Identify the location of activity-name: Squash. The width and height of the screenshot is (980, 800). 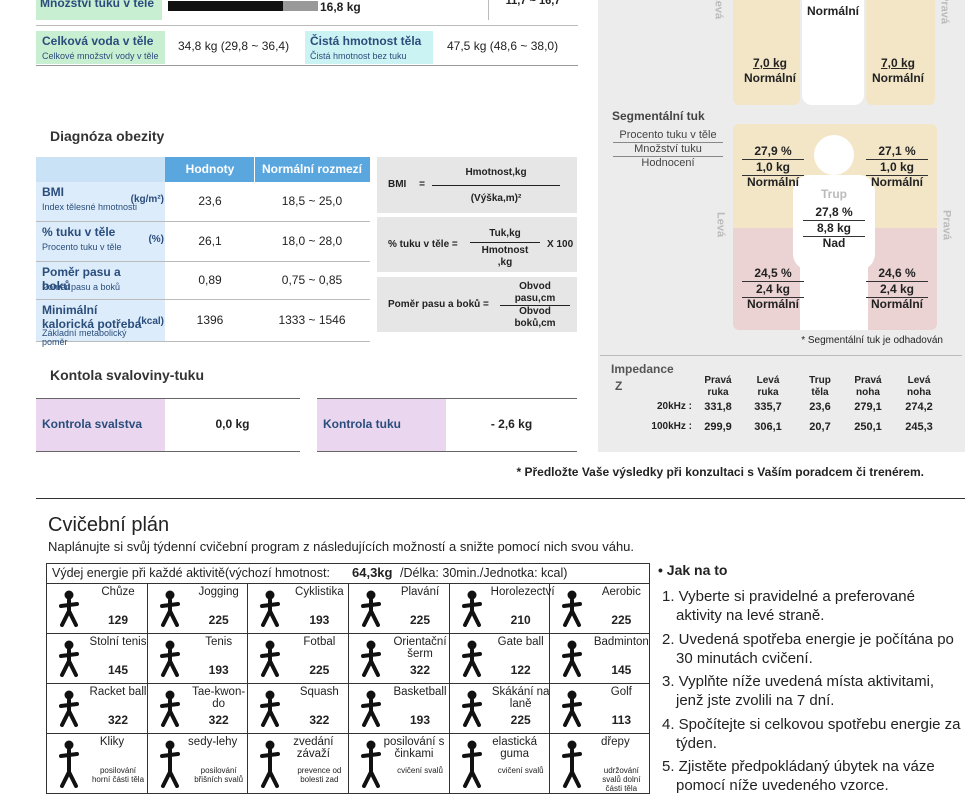
(319, 692).